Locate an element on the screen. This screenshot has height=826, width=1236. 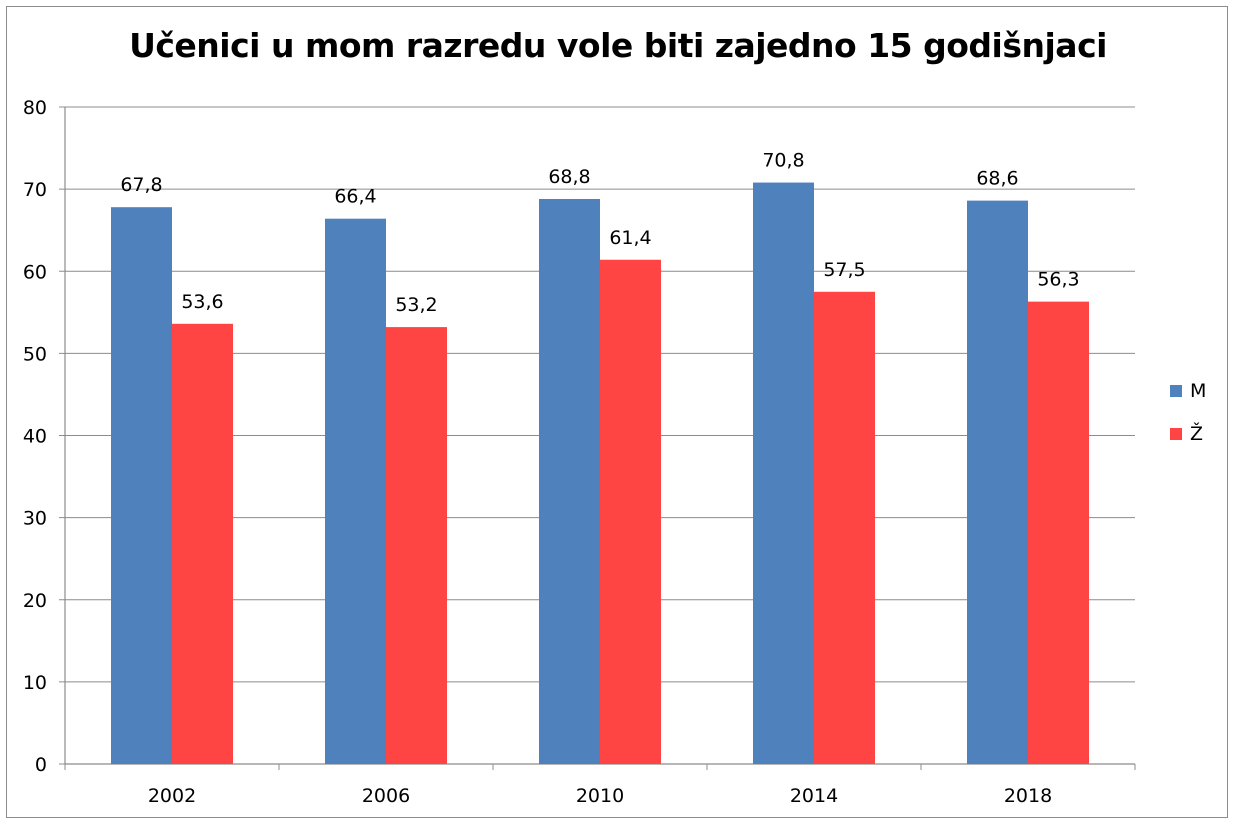
x-tick-label: 2018 is located at coordinates (1028, 796).